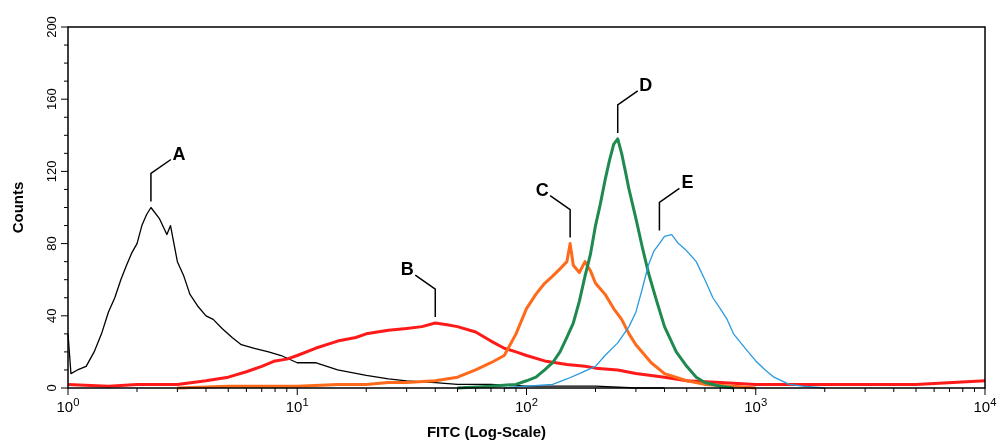  I want to click on x-tick-label: 10$^{3}$, so click(756, 405).